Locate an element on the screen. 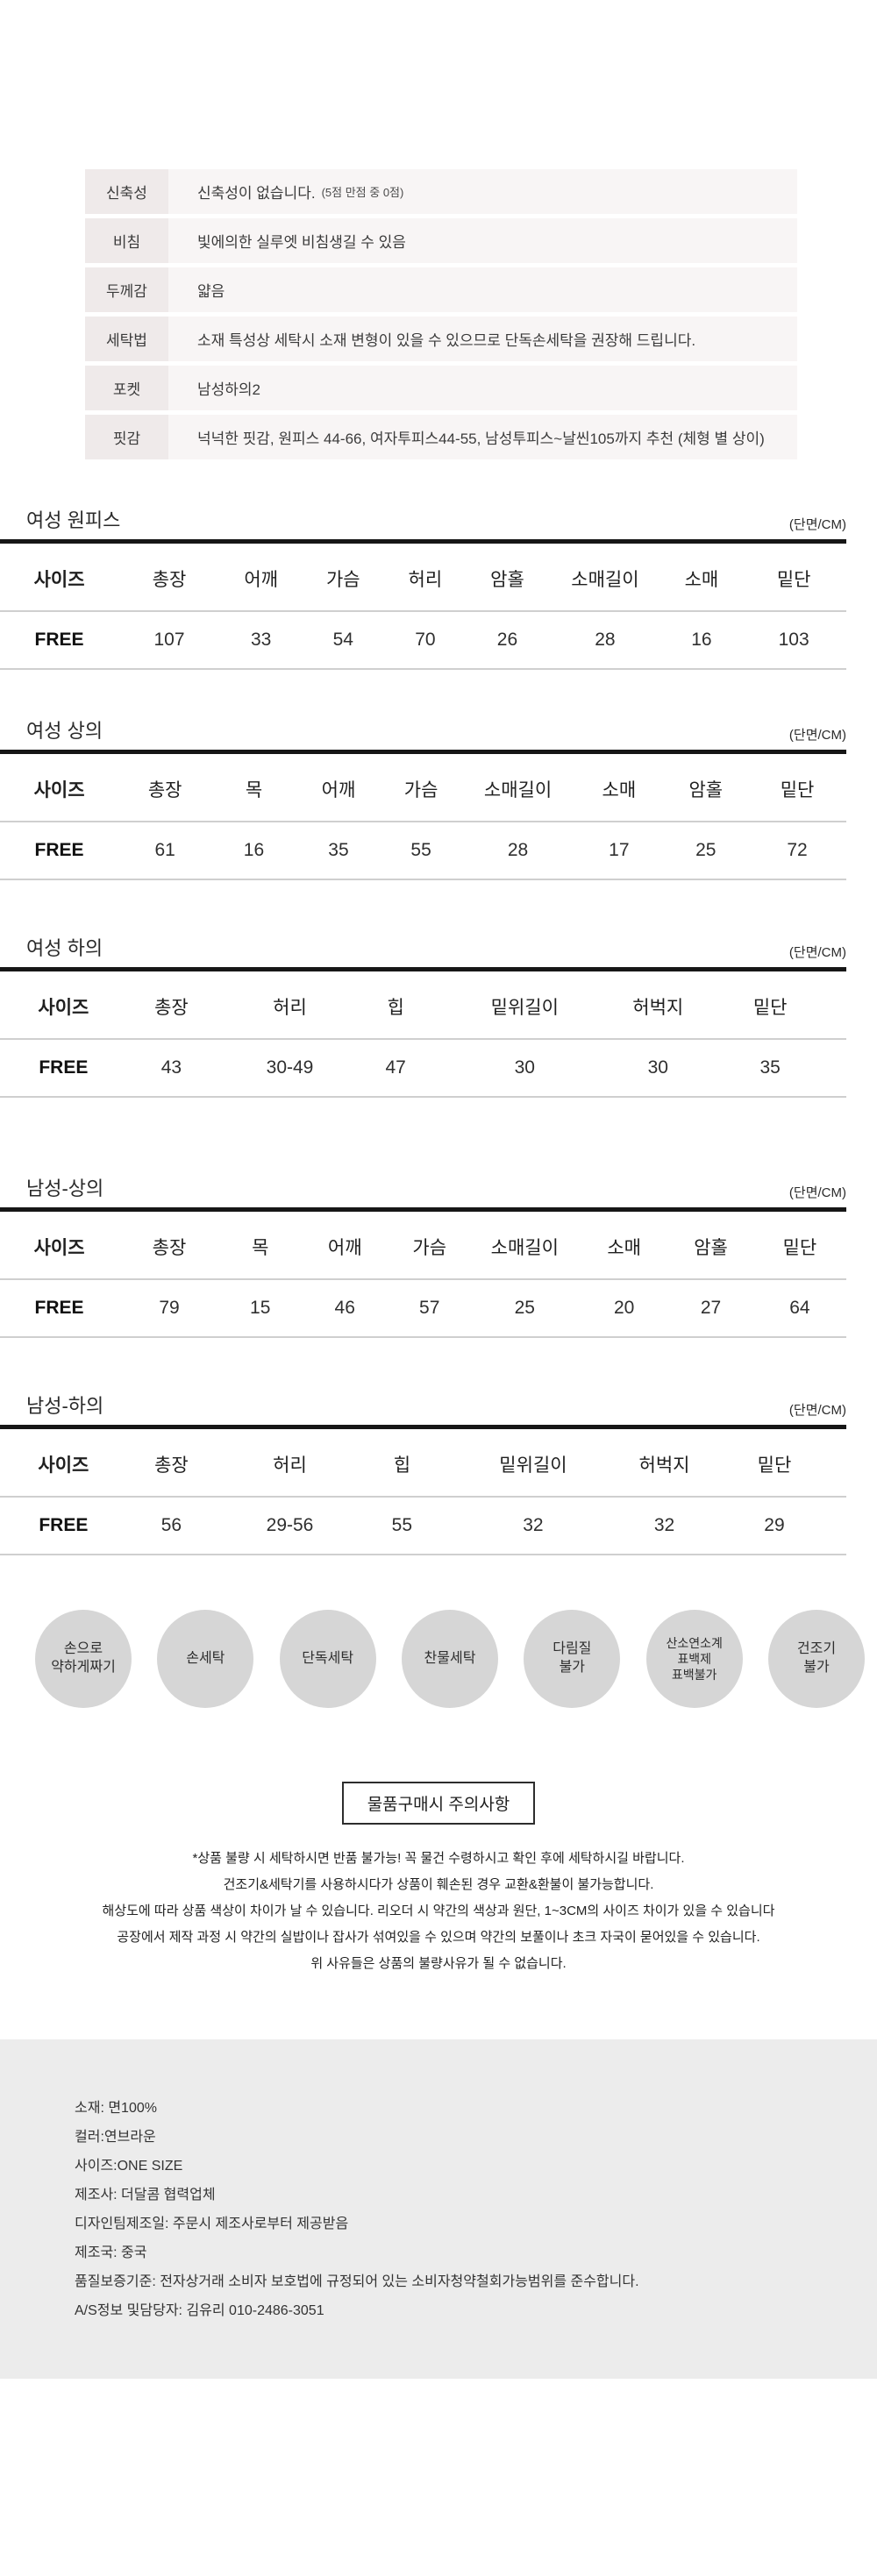 This screenshot has height=2576, width=877. size-table-value-row: FREE 61 16 35 55 28 17 25 72 is located at coordinates (423, 851).